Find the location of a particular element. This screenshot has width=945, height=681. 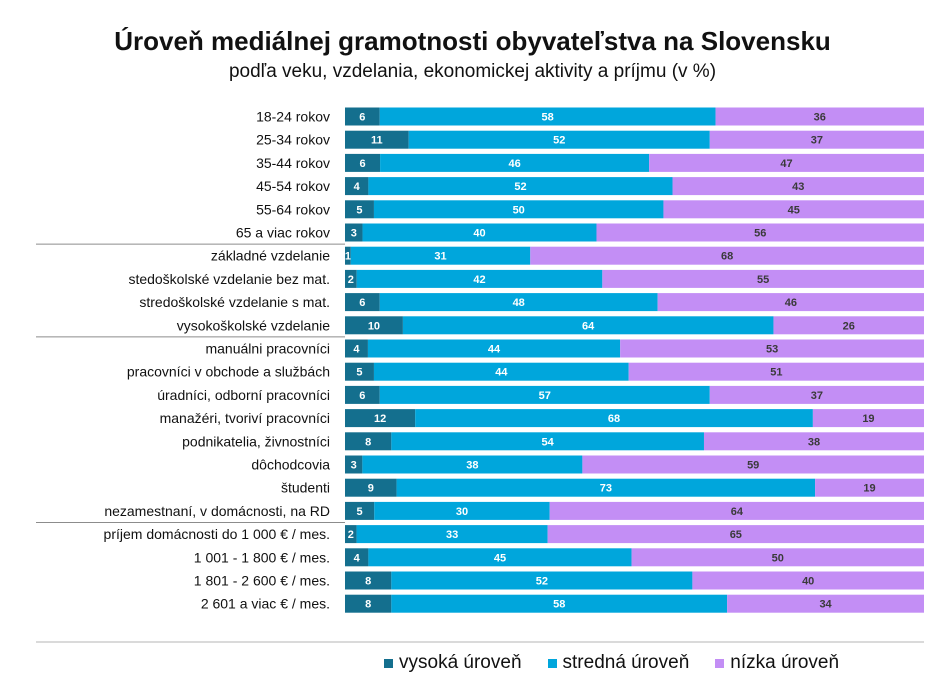

category-label: 25-34 rokov is located at coordinates (293, 140).